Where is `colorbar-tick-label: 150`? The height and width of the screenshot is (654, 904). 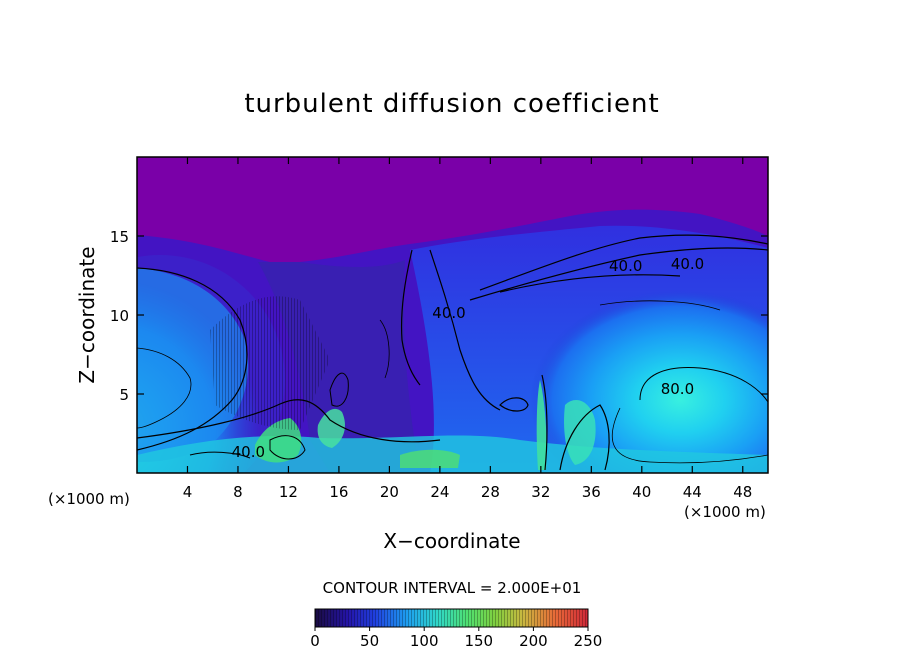 colorbar-tick-label: 150 is located at coordinates (478, 641).